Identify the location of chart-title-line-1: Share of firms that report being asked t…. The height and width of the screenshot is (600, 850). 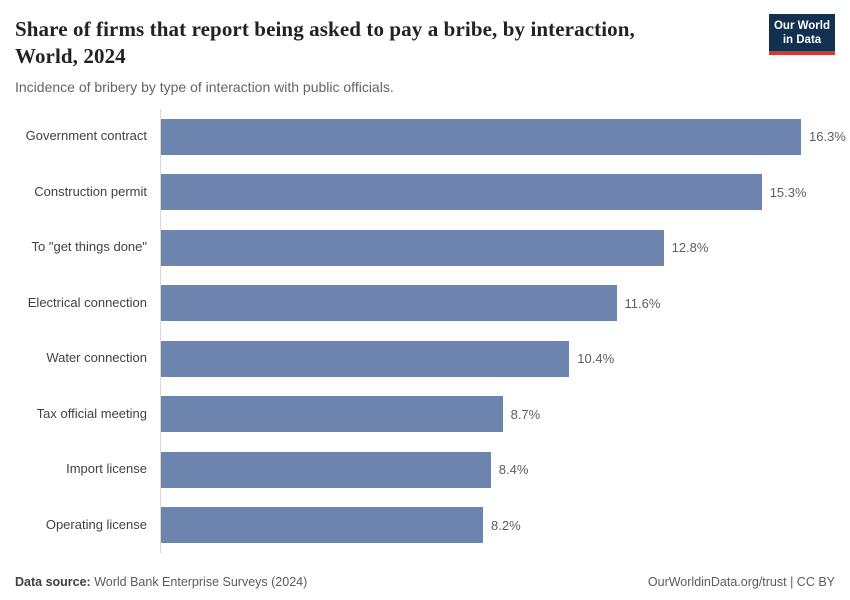
(325, 29).